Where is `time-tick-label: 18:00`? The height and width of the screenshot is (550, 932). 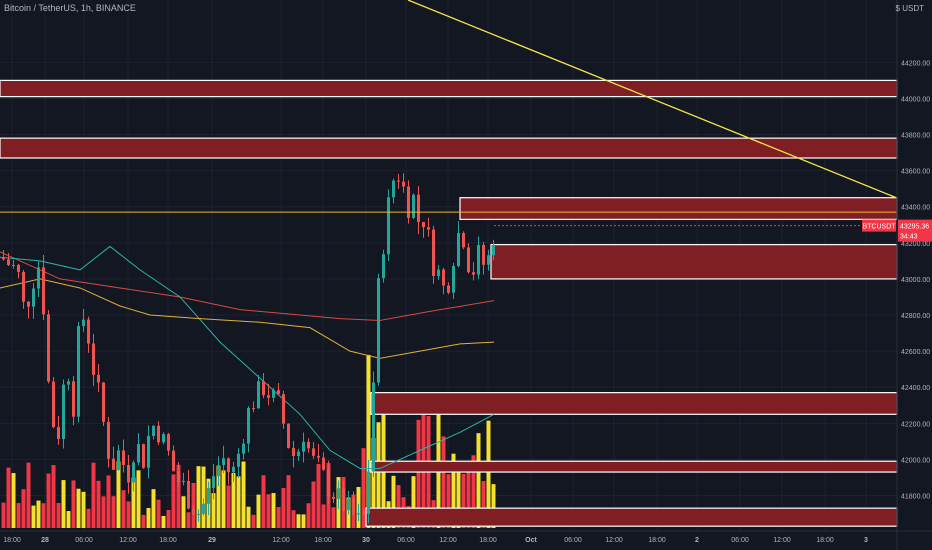 time-tick-label: 18:00 is located at coordinates (657, 540).